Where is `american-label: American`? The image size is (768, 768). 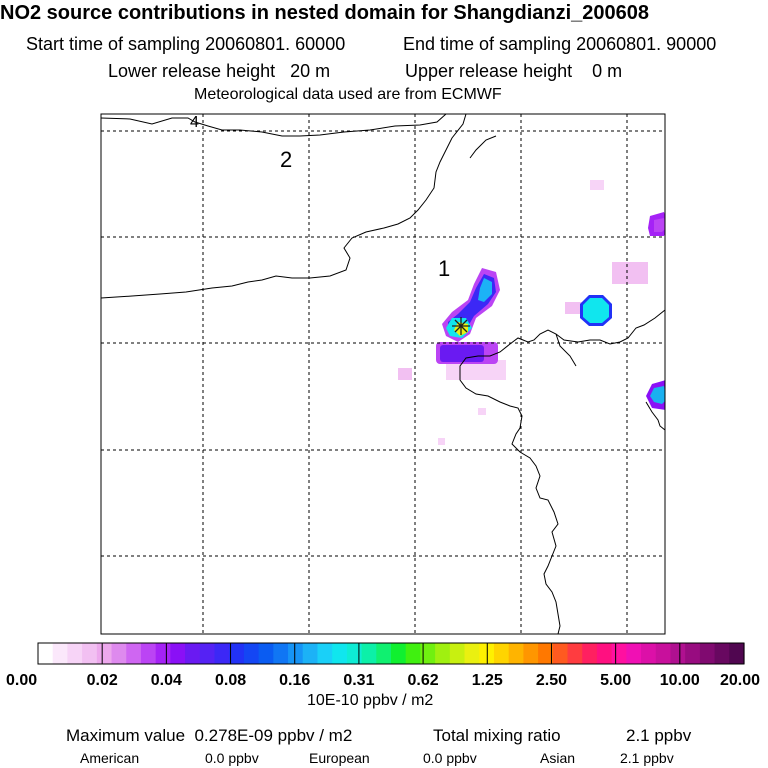
american-label: American is located at coordinates (110, 758).